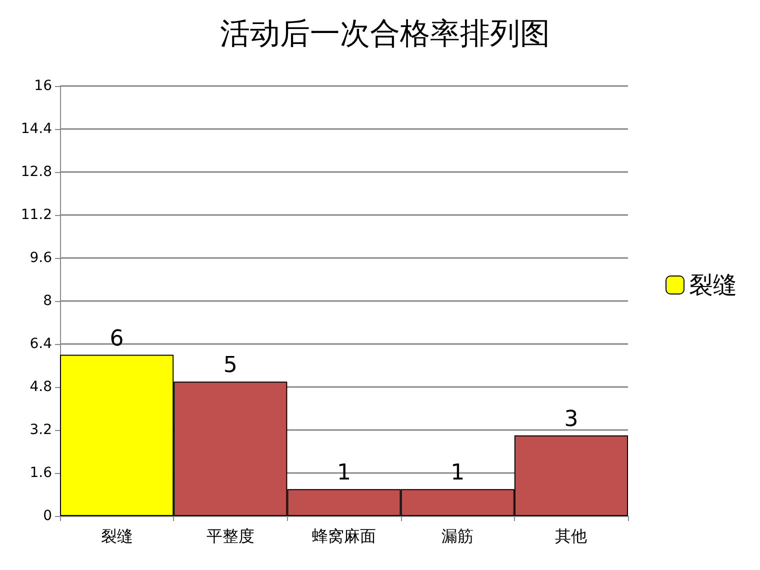  Describe the element at coordinates (41, 387) in the screenshot. I see `y-tick-label: 4.8` at that location.